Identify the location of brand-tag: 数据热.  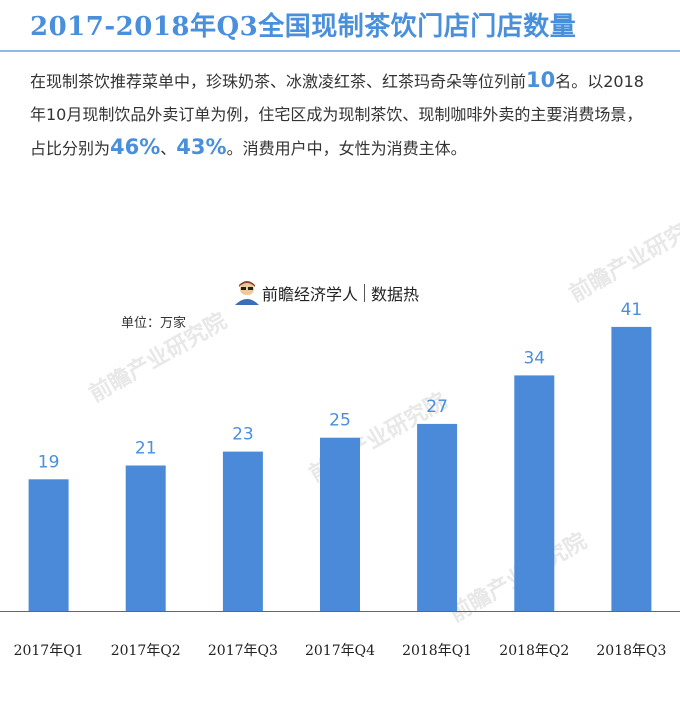
(395, 294).